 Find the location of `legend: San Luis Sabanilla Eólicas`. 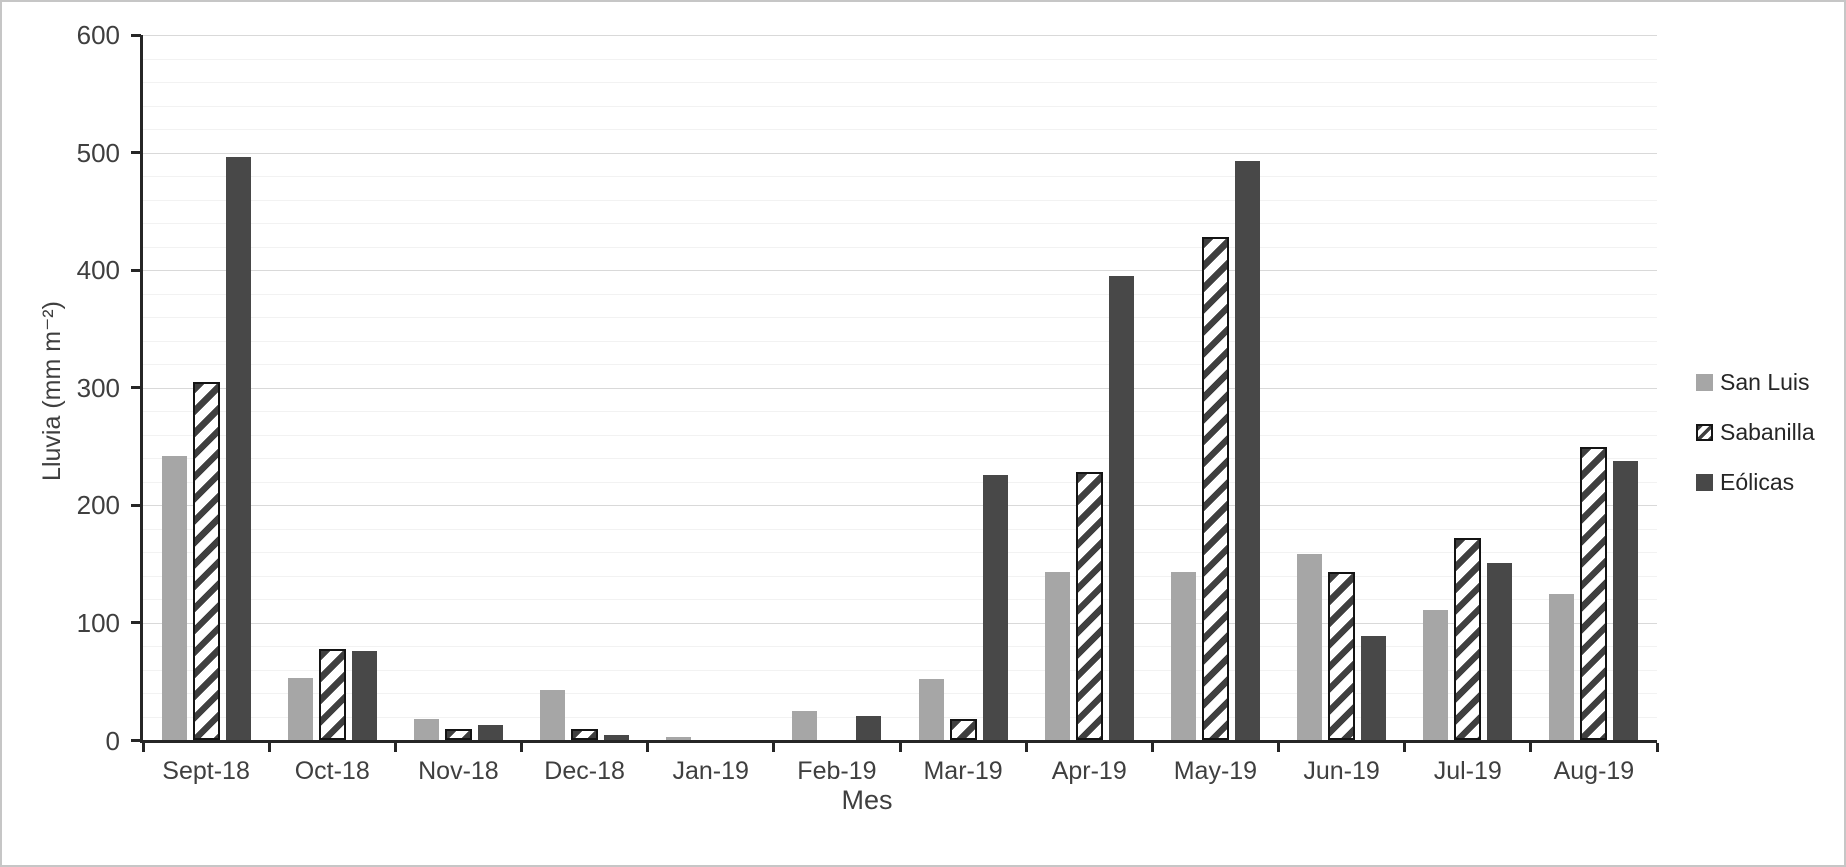

legend: San Luis Sabanilla Eólicas is located at coordinates (1755, 431).